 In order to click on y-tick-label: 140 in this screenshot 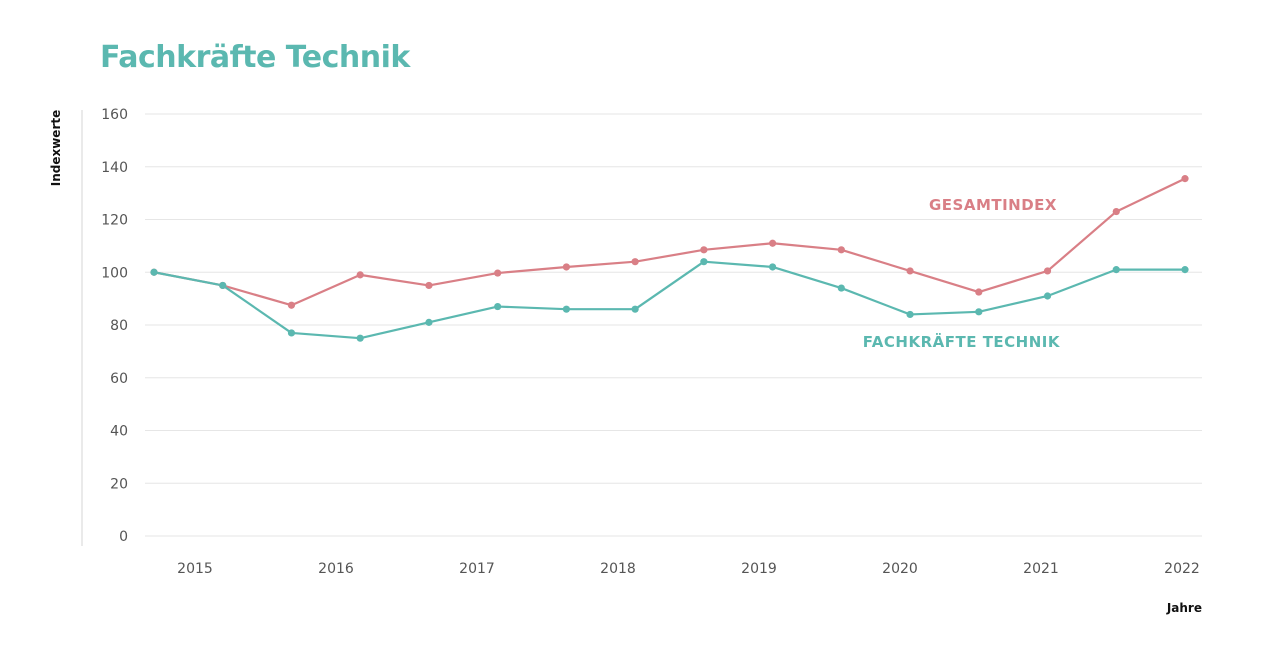, I will do `click(114, 168)`.